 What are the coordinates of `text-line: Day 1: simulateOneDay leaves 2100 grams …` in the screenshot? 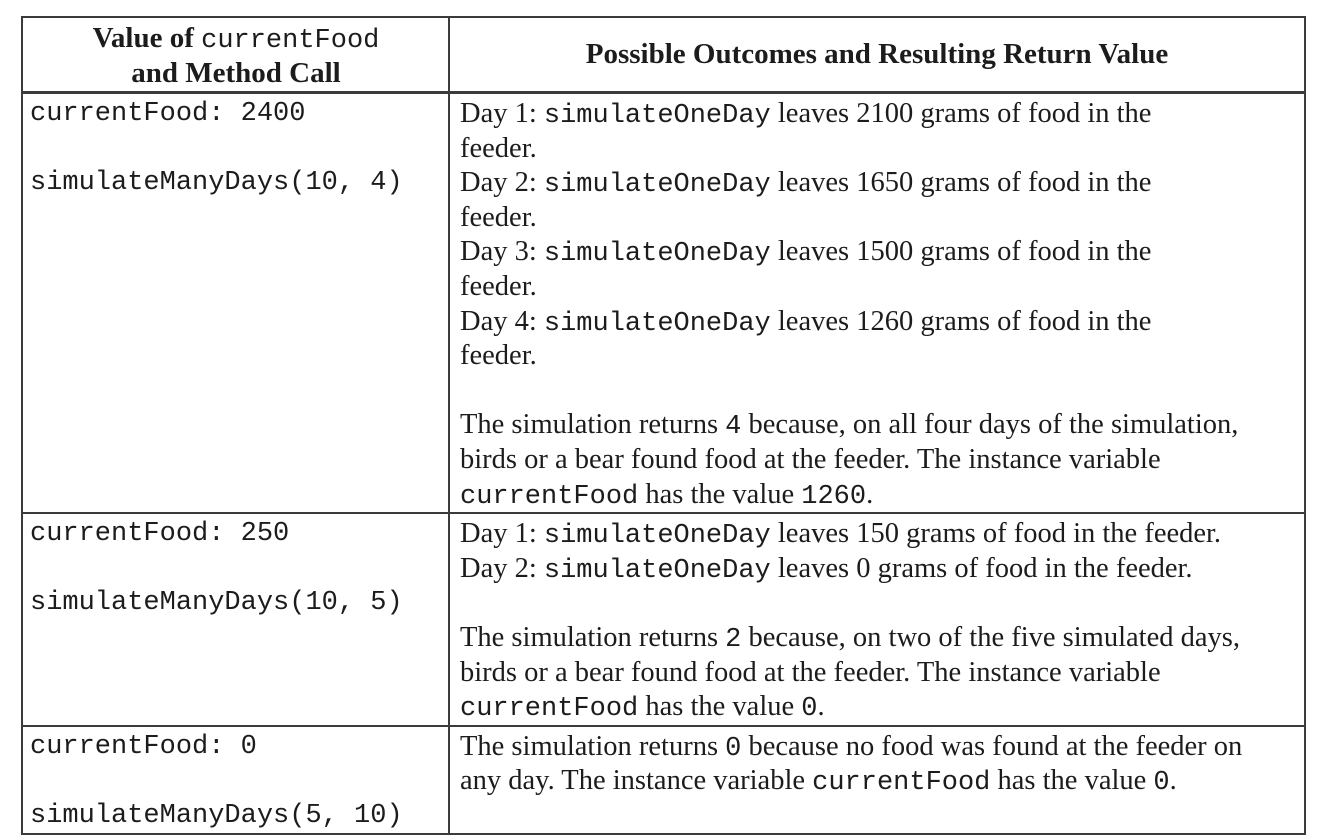 It's located at (879, 114).